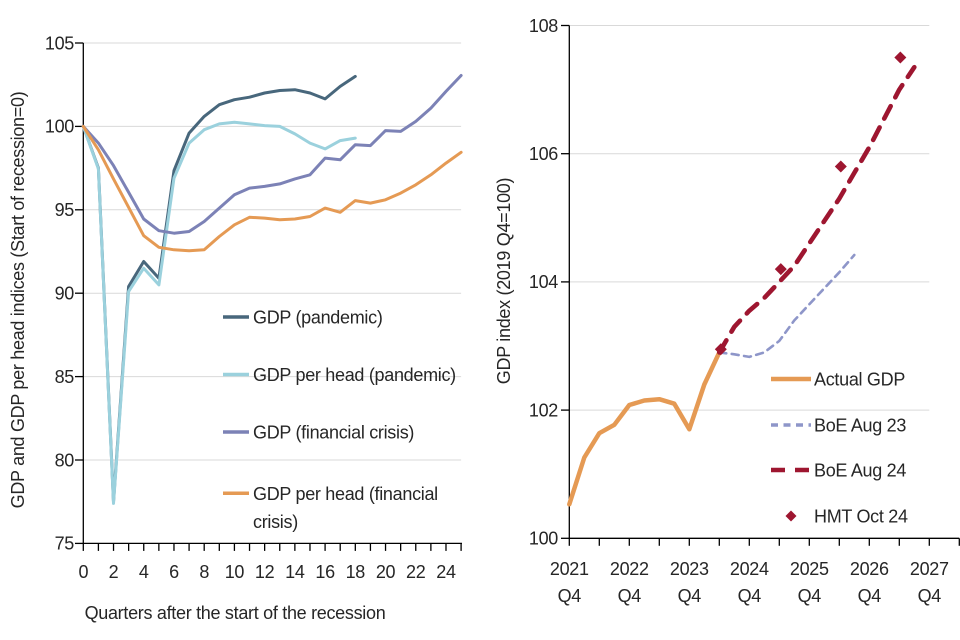 The image size is (960, 640). I want to click on x-tick-label: 16, so click(325, 572).